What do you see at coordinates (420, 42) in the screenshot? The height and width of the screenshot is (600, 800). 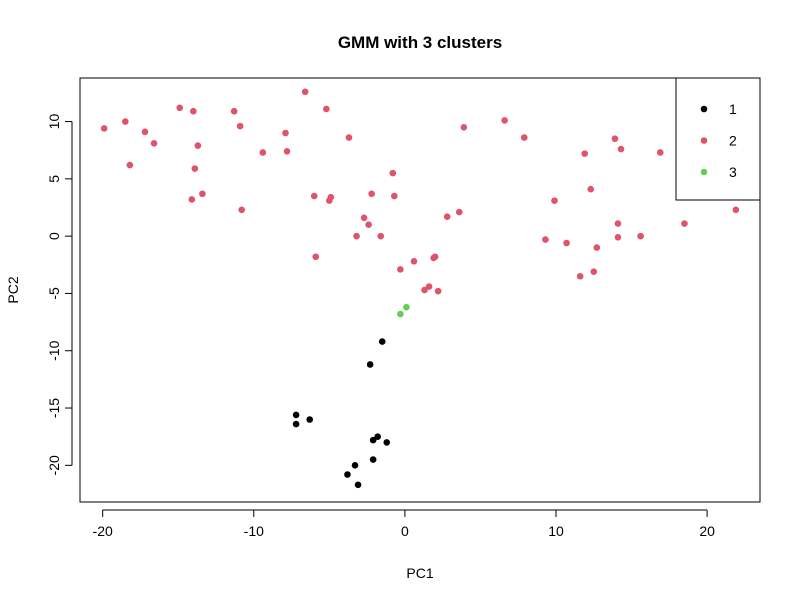 I see `chart-title: GMM with 3 clusters` at bounding box center [420, 42].